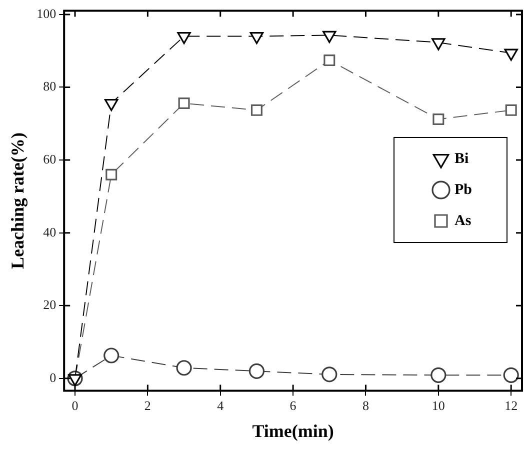 The image size is (532, 449). What do you see at coordinates (49, 232) in the screenshot?
I see `y-tick-label: 40` at bounding box center [49, 232].